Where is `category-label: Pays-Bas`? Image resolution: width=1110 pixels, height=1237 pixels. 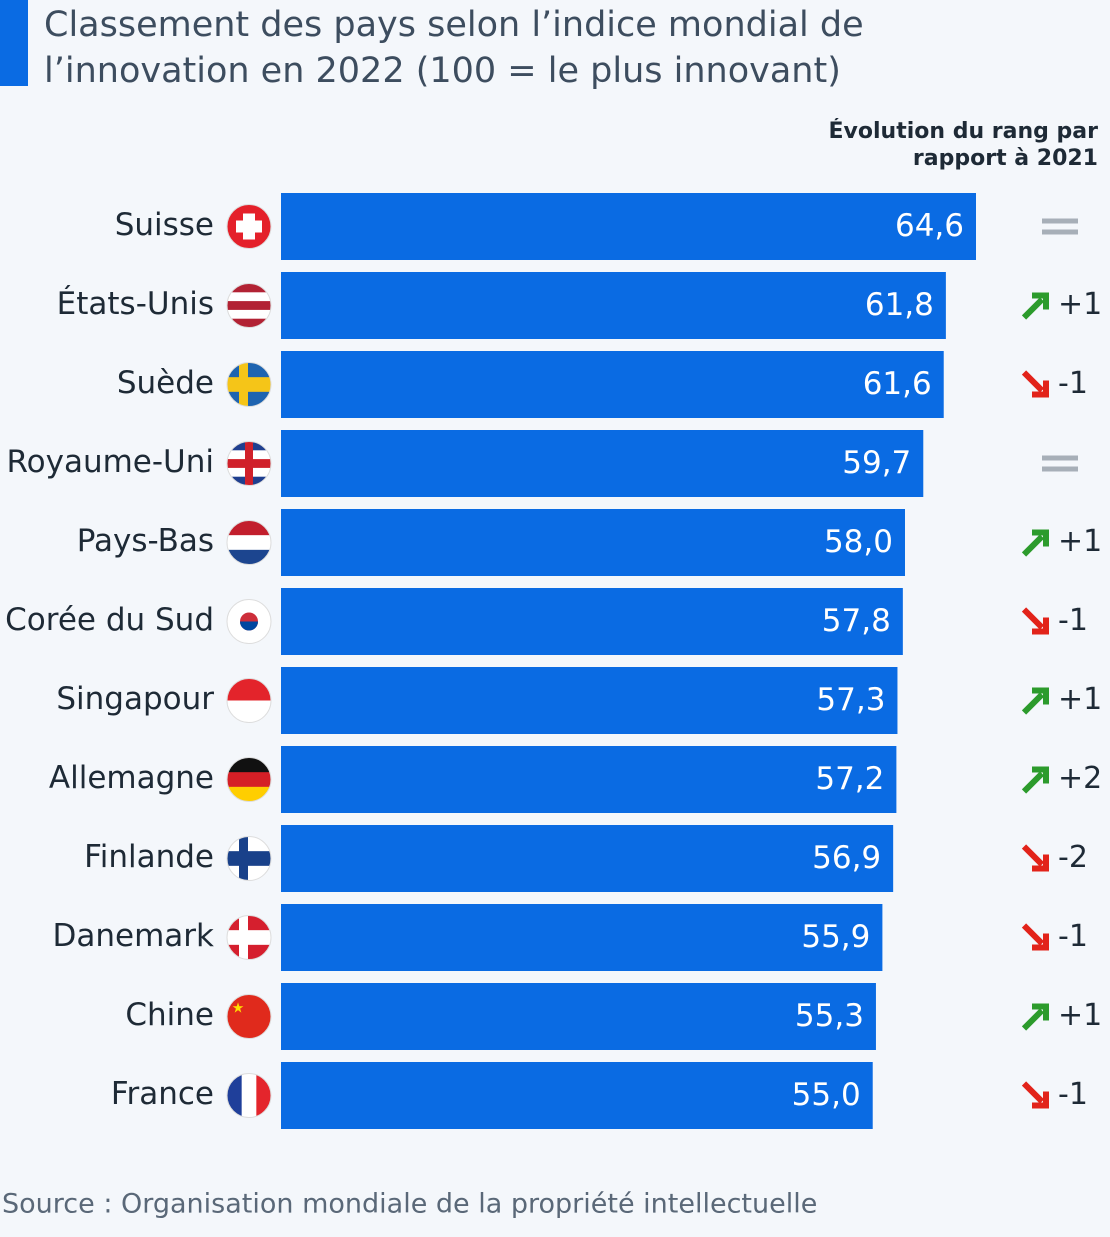 category-label: Pays-Bas is located at coordinates (145, 541).